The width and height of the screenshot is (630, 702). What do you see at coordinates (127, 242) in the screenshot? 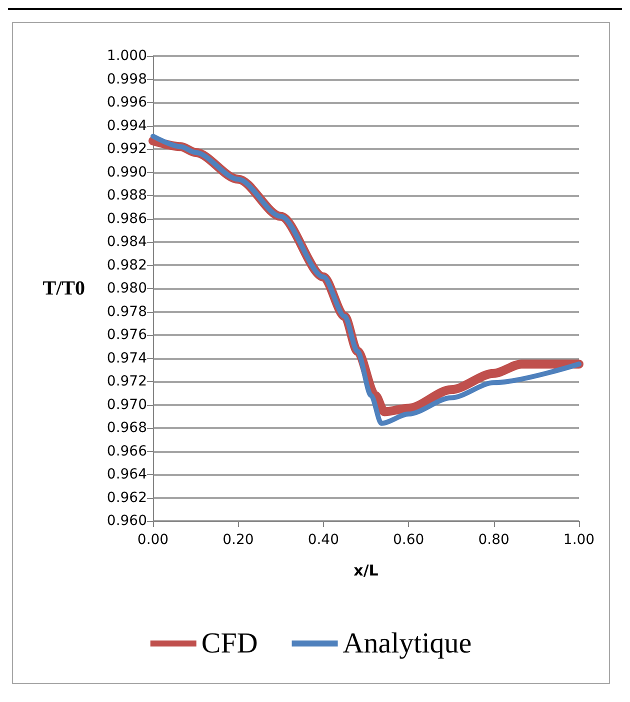
I see `y-tick-label: 0.984` at bounding box center [127, 242].